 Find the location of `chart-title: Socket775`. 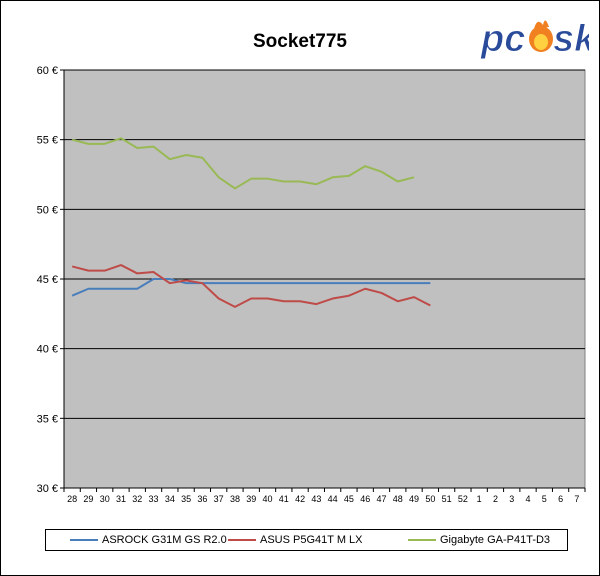

chart-title: Socket775 is located at coordinates (299, 41).